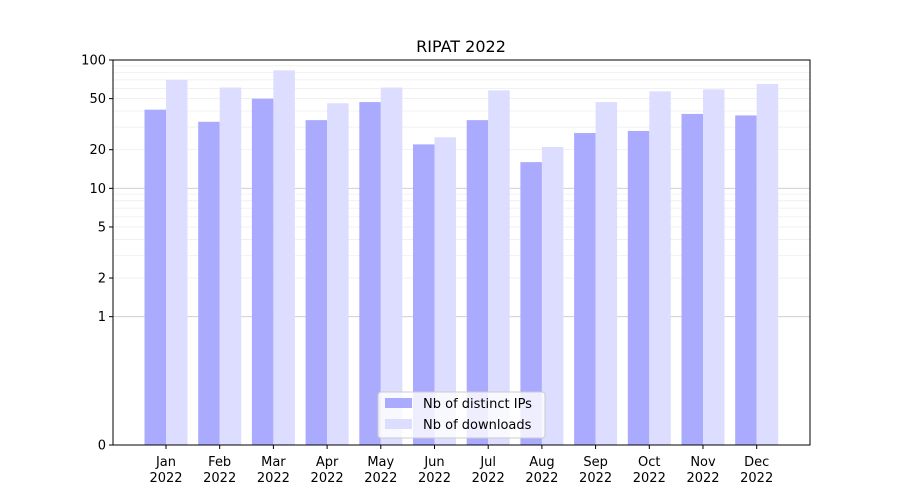 The width and height of the screenshot is (900, 500). I want to click on x-tick-label: Nov 2022, so click(702, 470).